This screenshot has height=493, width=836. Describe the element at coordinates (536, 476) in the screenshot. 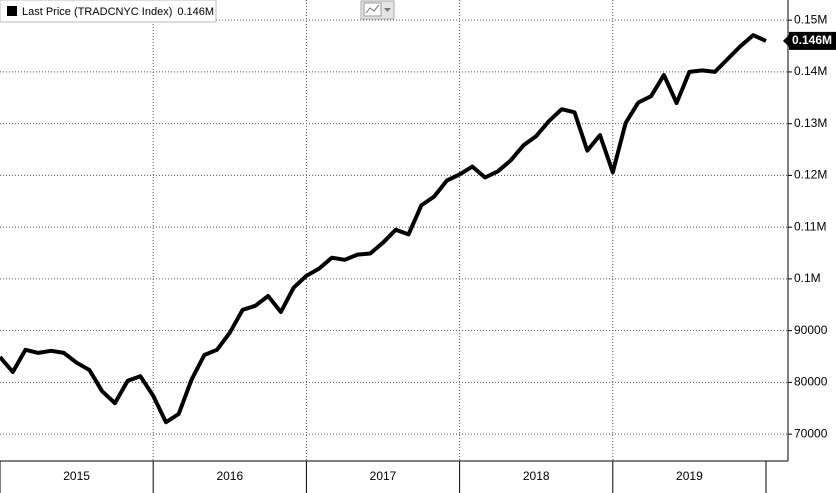

I see `x-tick-label: 2018` at that location.